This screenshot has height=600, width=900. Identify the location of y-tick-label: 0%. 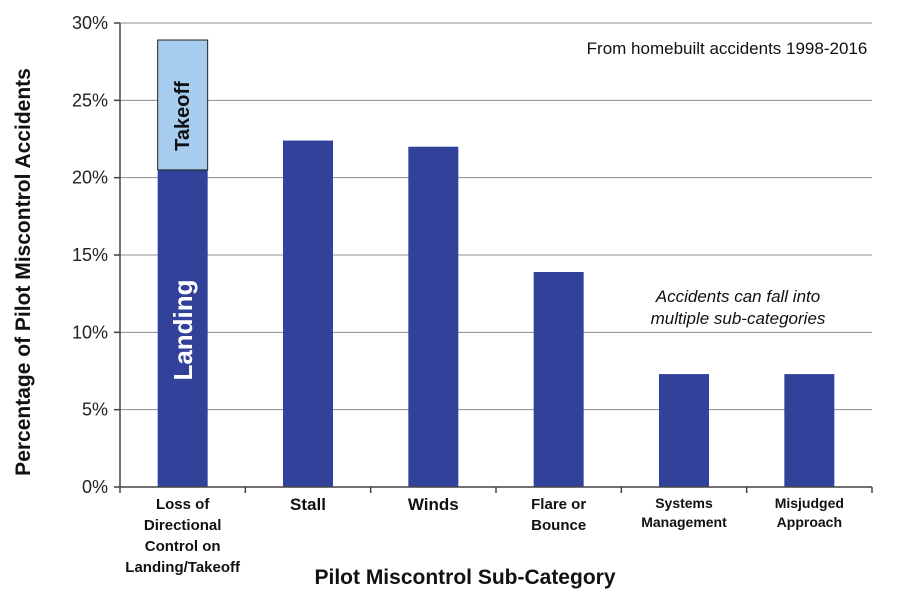
(95, 487).